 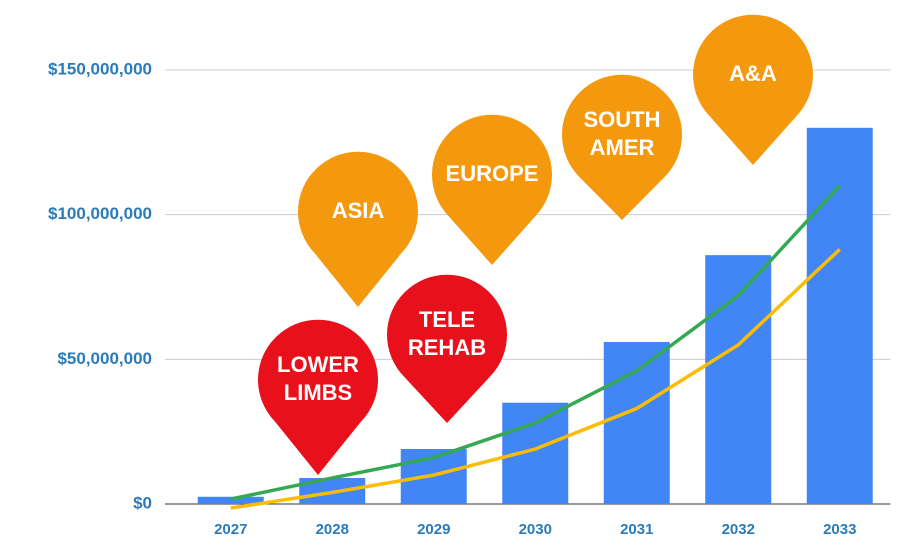 What do you see at coordinates (104, 358) in the screenshot?
I see `y-tick-label: $50,000,000` at bounding box center [104, 358].